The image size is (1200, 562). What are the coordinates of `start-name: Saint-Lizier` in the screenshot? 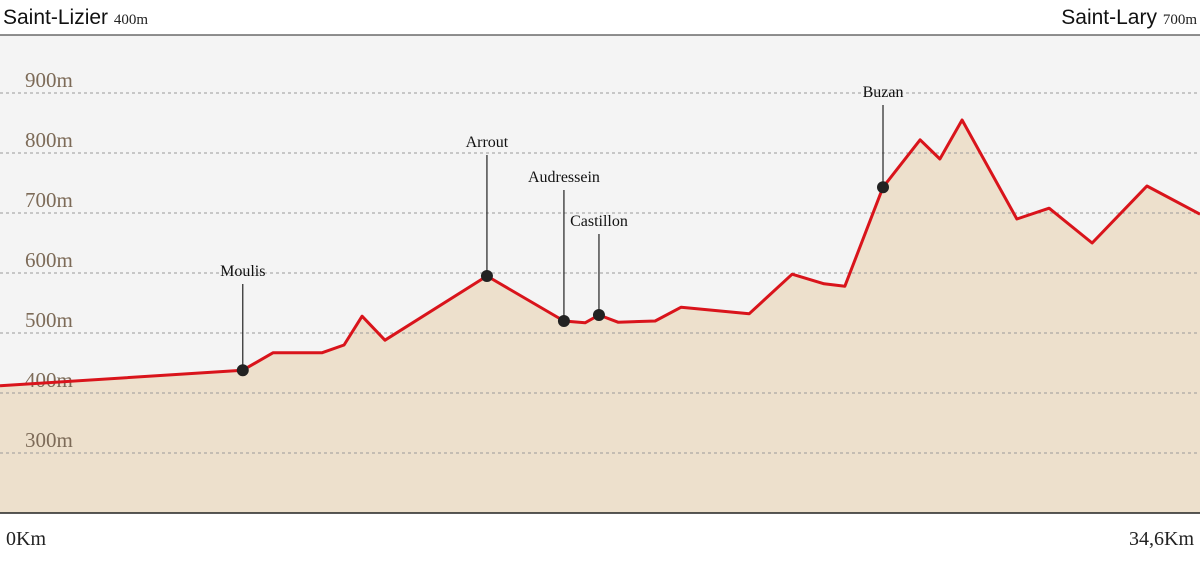 It's located at (55, 17).